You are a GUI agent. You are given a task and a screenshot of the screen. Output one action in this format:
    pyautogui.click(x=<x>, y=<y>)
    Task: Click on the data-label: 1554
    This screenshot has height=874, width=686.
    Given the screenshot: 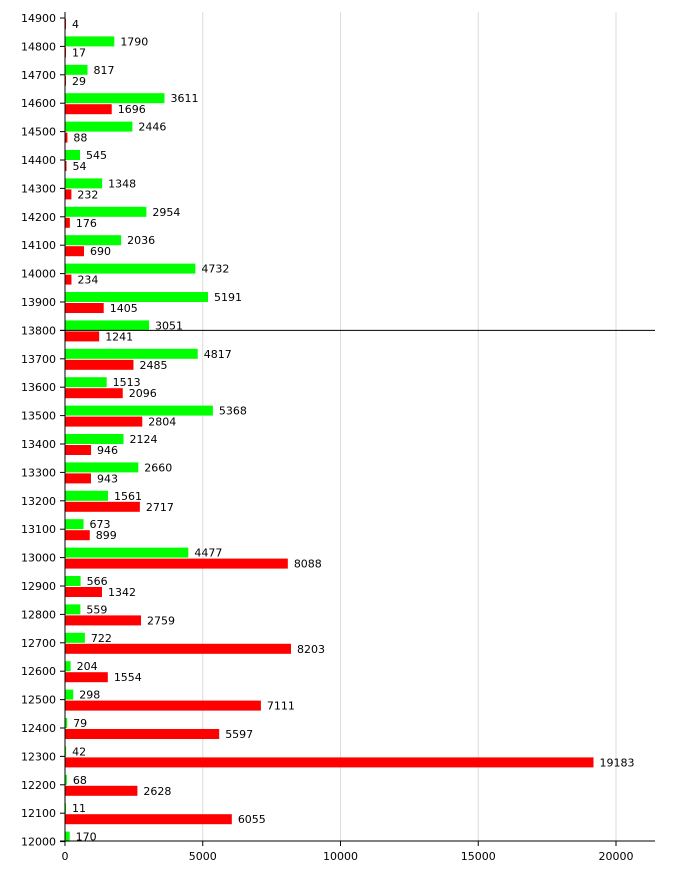 What is the action you would take?
    pyautogui.click(x=128, y=677)
    